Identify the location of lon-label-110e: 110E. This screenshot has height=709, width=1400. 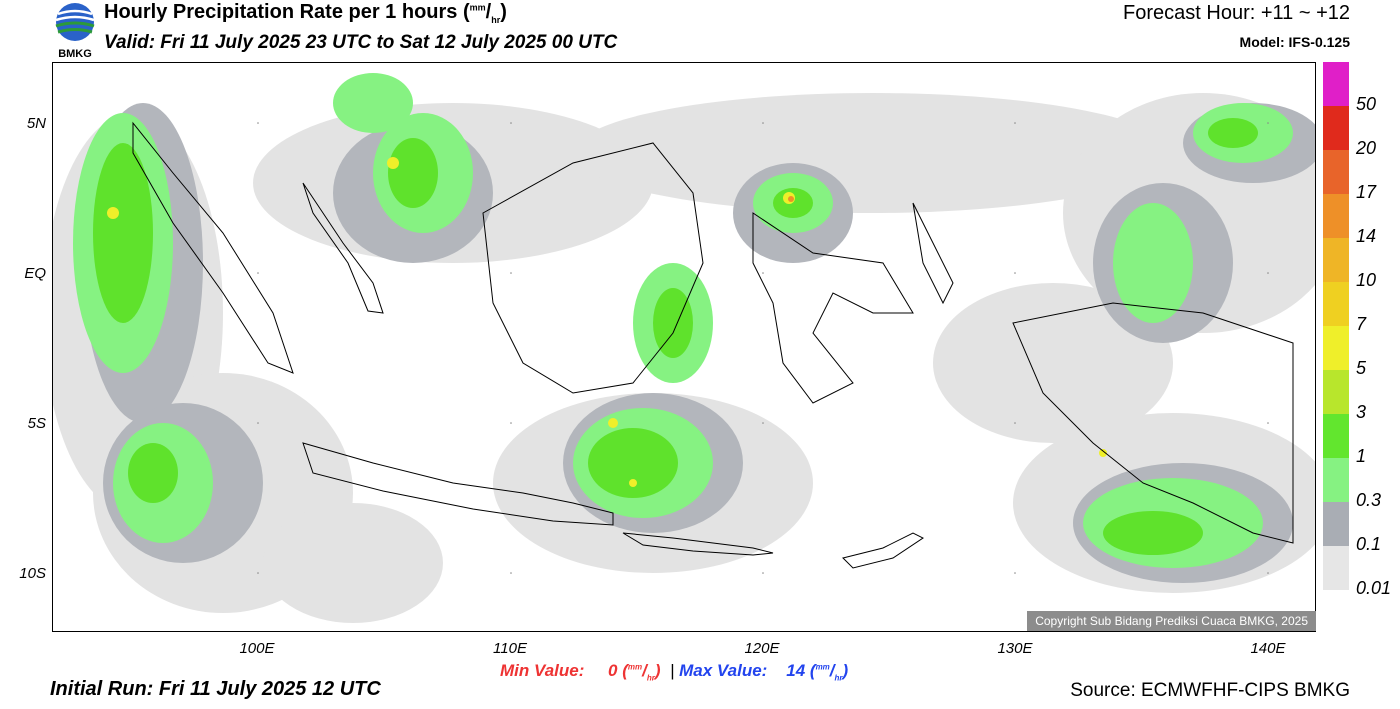
(510, 648).